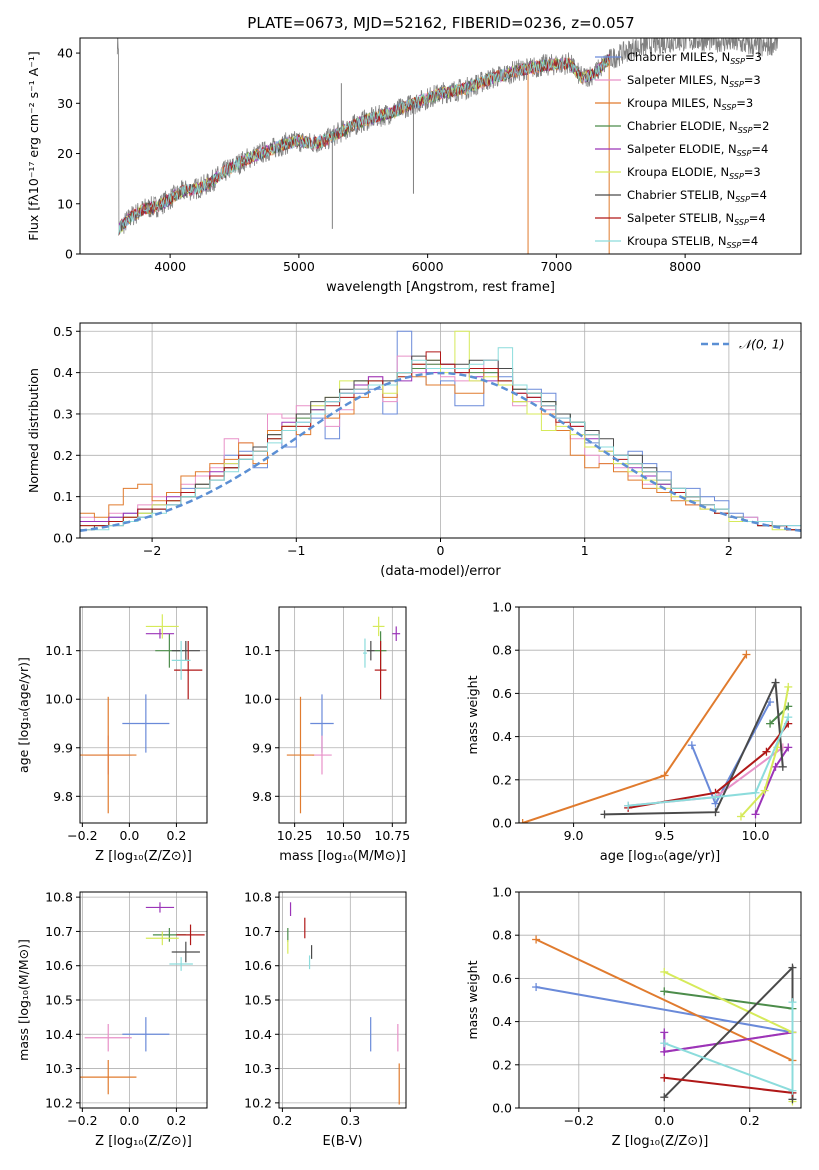 The height and width of the screenshot is (1170, 819). I want to click on y-tick-label: 1.0, so click(502, 607).